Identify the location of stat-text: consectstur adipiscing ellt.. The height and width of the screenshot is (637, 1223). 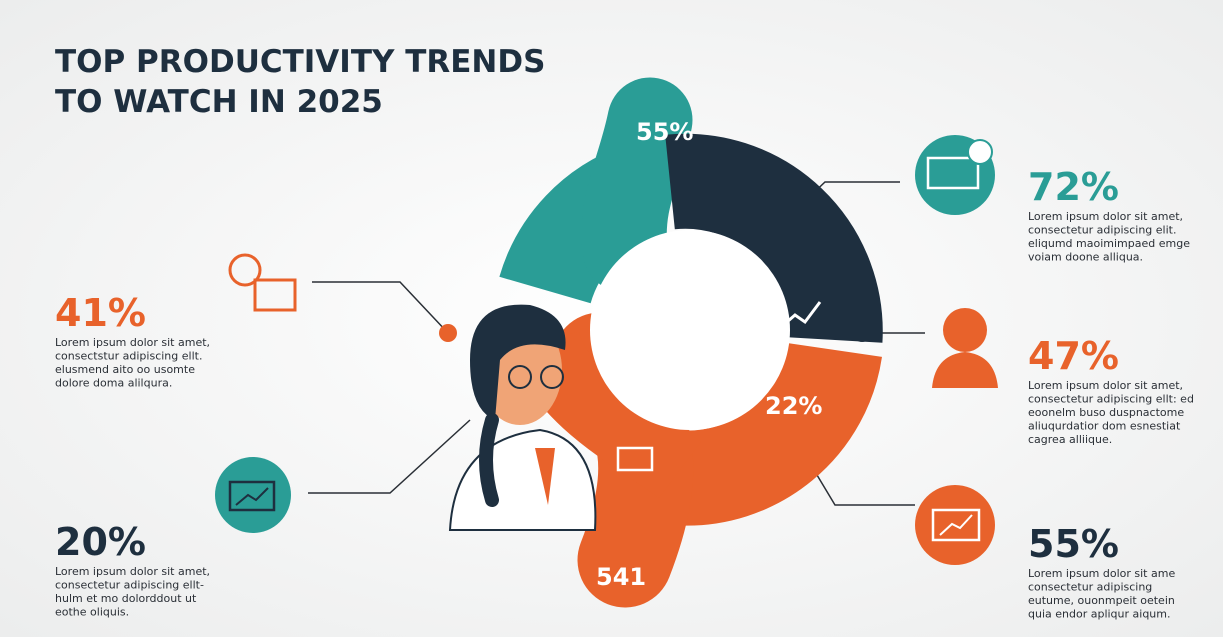
(128, 356).